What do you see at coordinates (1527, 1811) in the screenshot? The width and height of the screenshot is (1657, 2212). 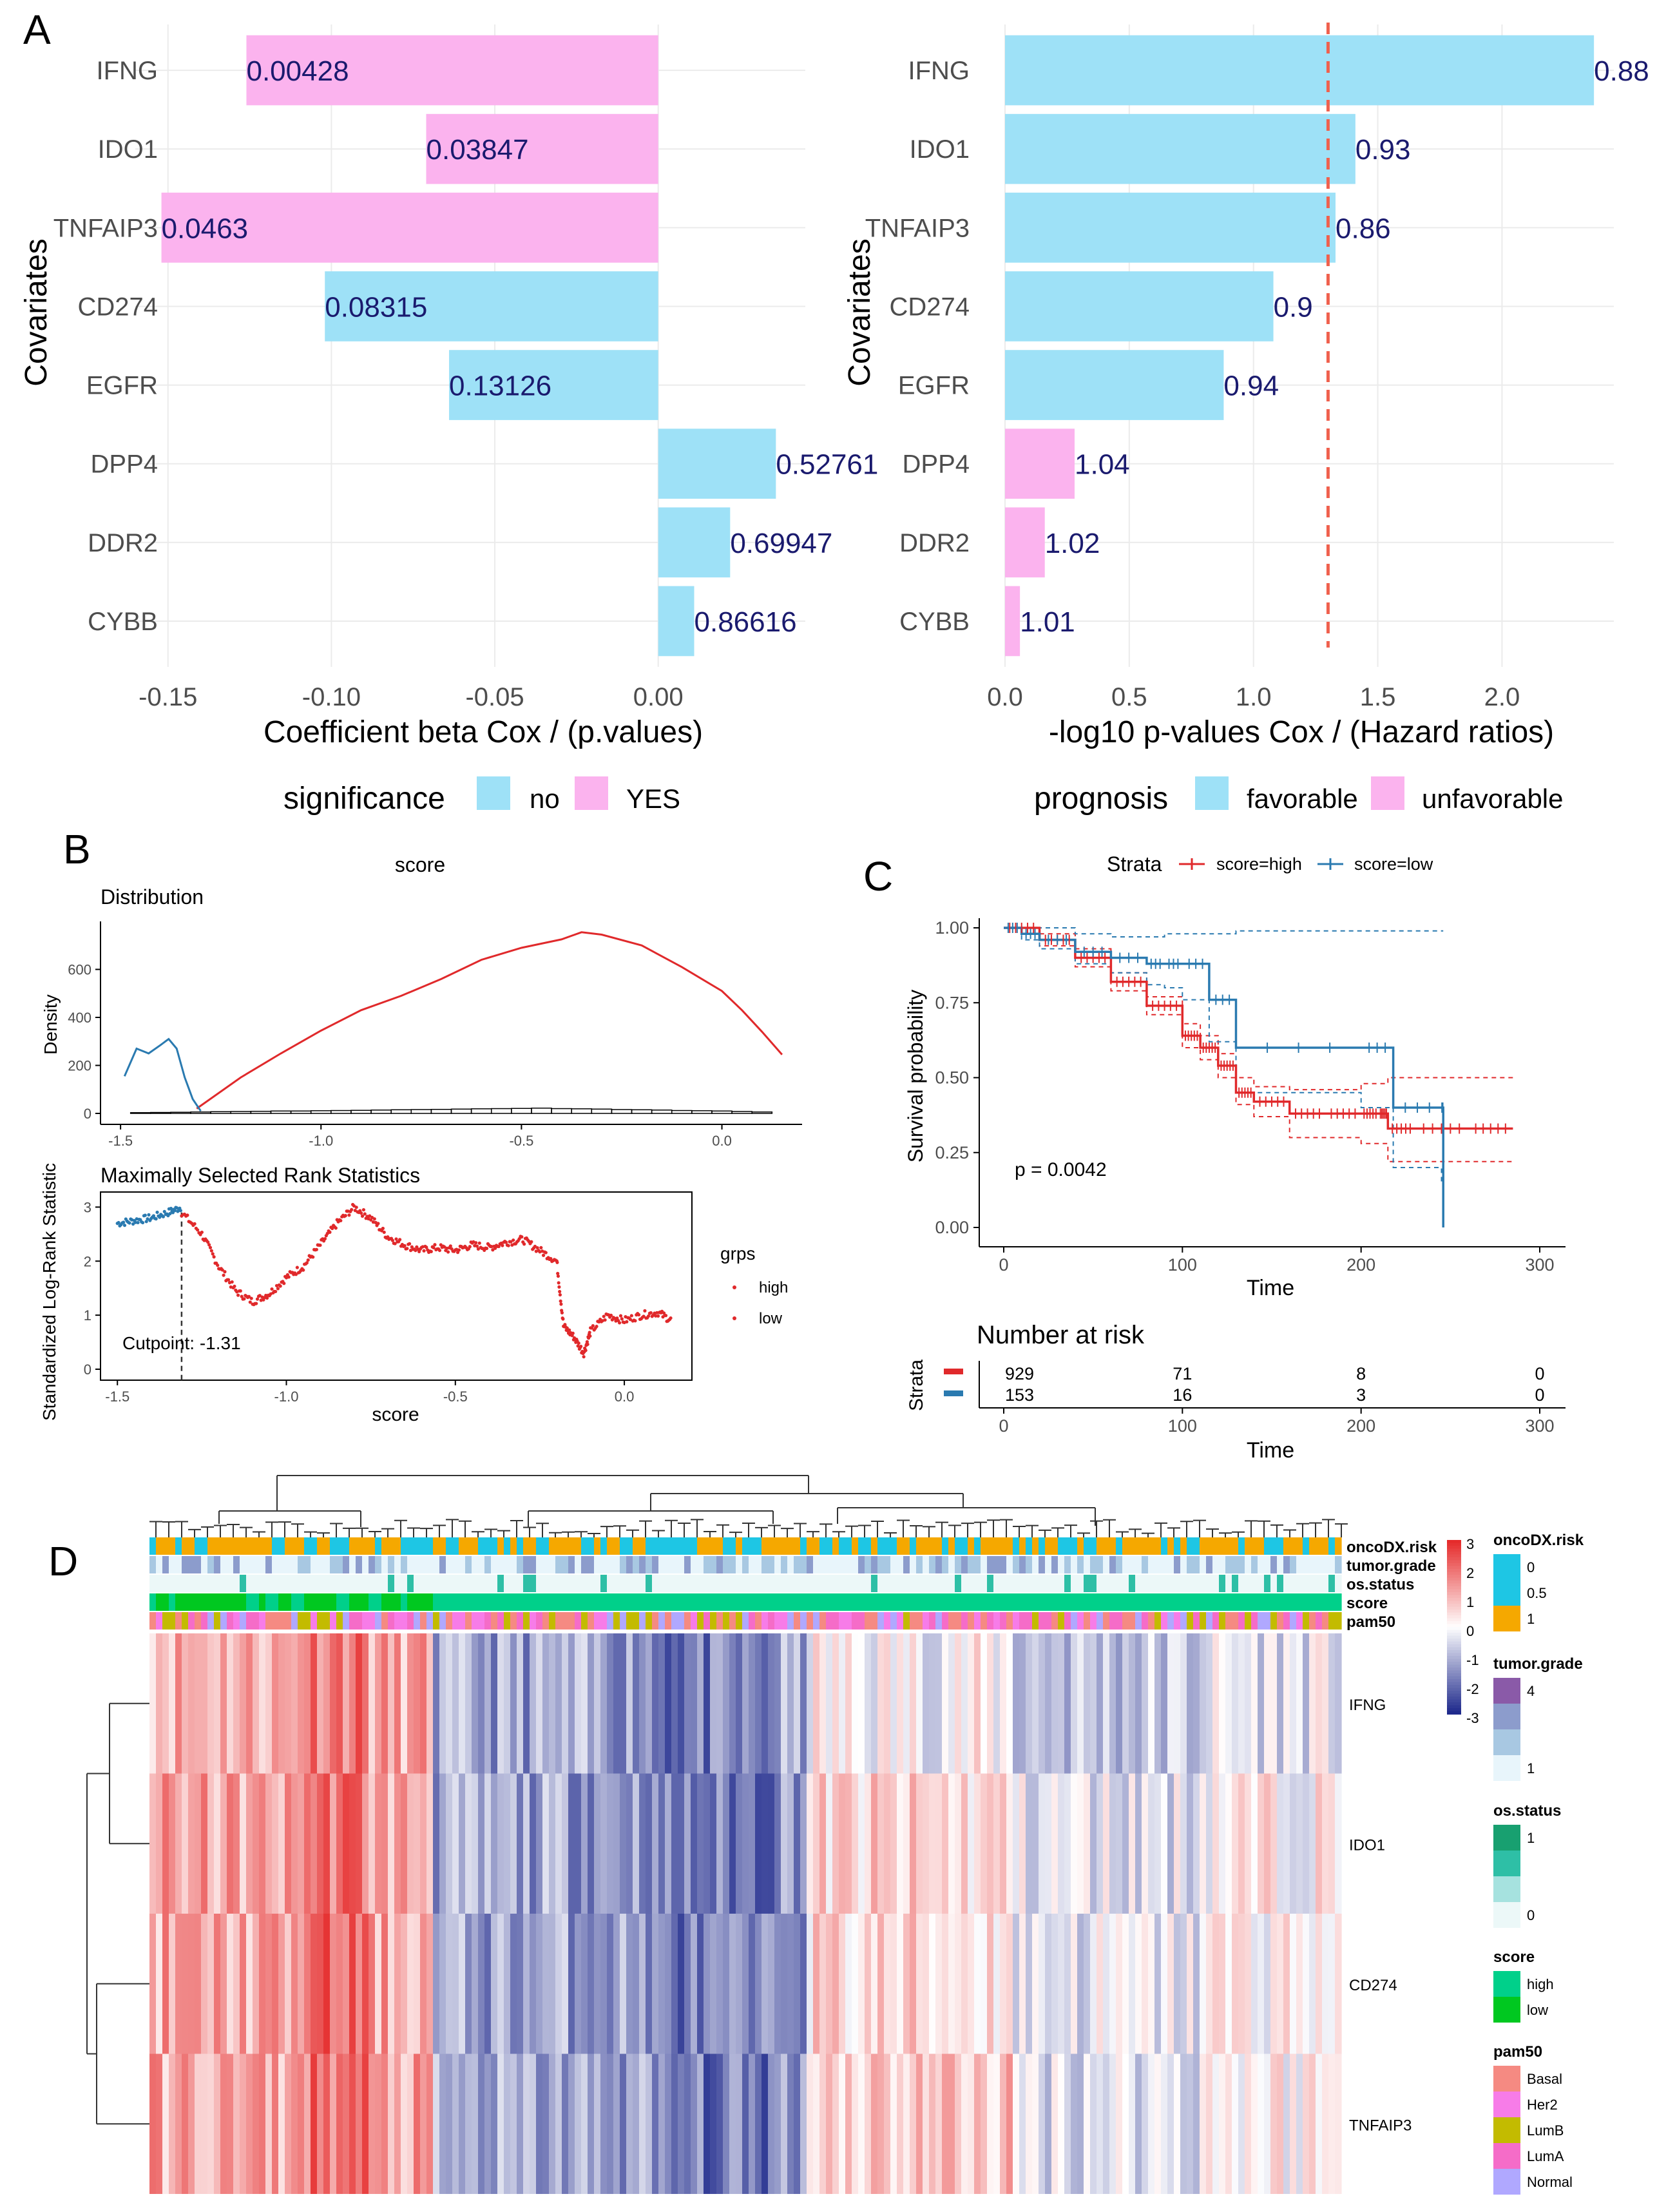 I see `d-legend-title: os.status` at bounding box center [1527, 1811].